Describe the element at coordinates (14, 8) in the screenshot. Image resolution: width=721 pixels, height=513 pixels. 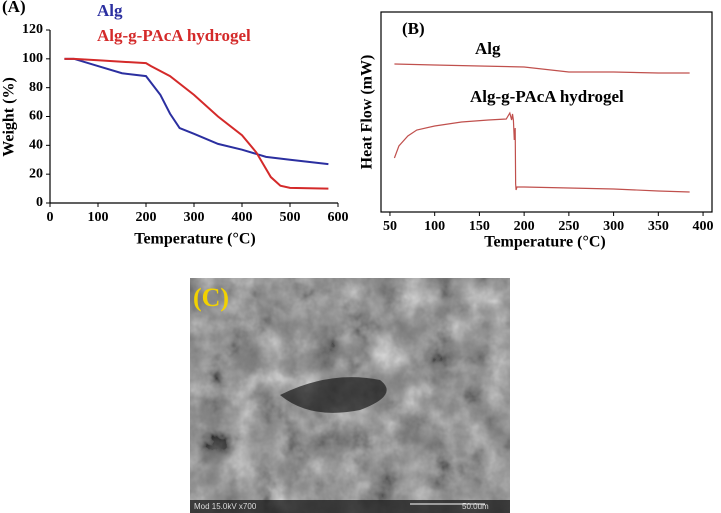
I see `panel-label: (A)` at that location.